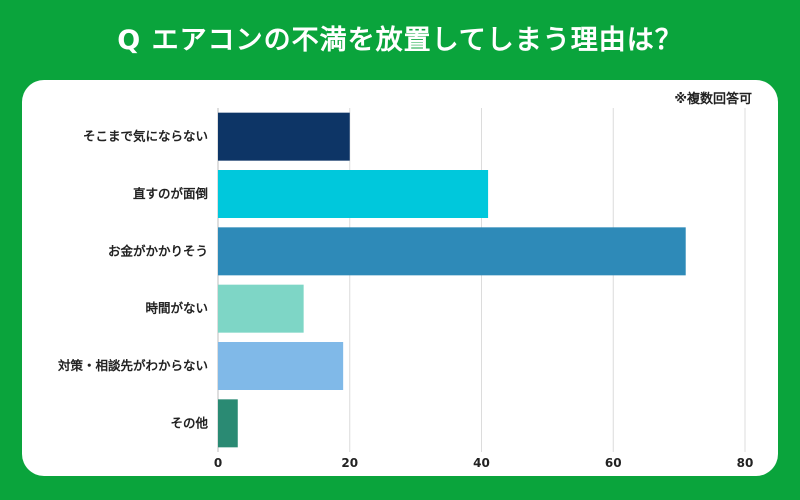 The height and width of the screenshot is (500, 800). Describe the element at coordinates (218, 463) in the screenshot. I see `x-tick-label-0: 0` at that location.